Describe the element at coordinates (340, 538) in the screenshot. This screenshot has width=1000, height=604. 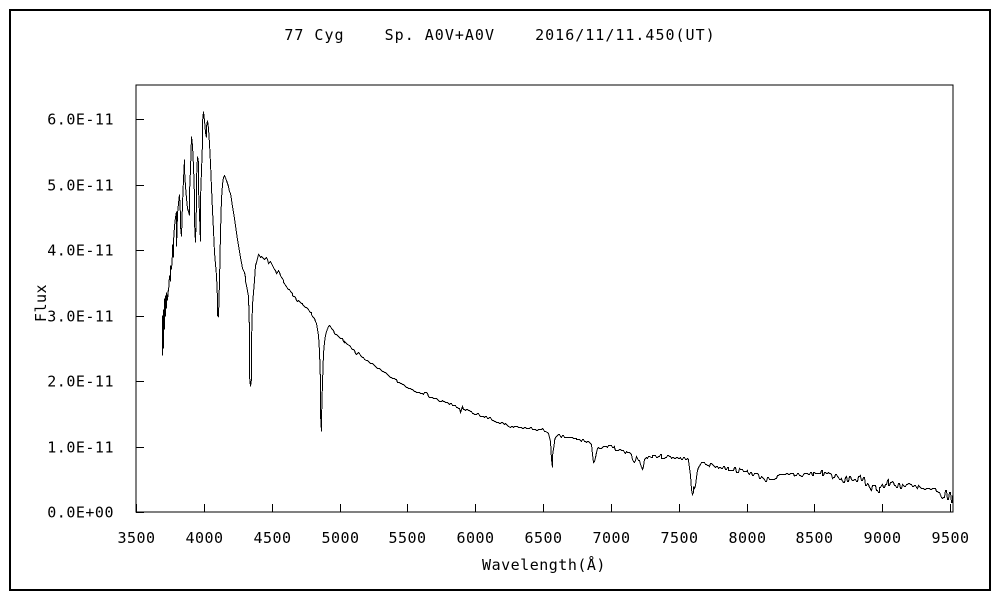
I see `x-tick-label: 5000` at that location.